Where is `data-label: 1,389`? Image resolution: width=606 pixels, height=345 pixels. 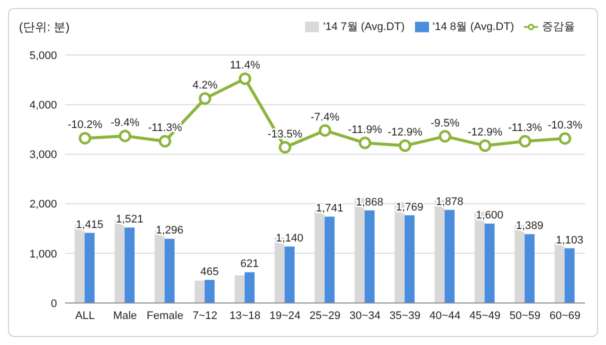 data-label: 1,389 is located at coordinates (530, 226).